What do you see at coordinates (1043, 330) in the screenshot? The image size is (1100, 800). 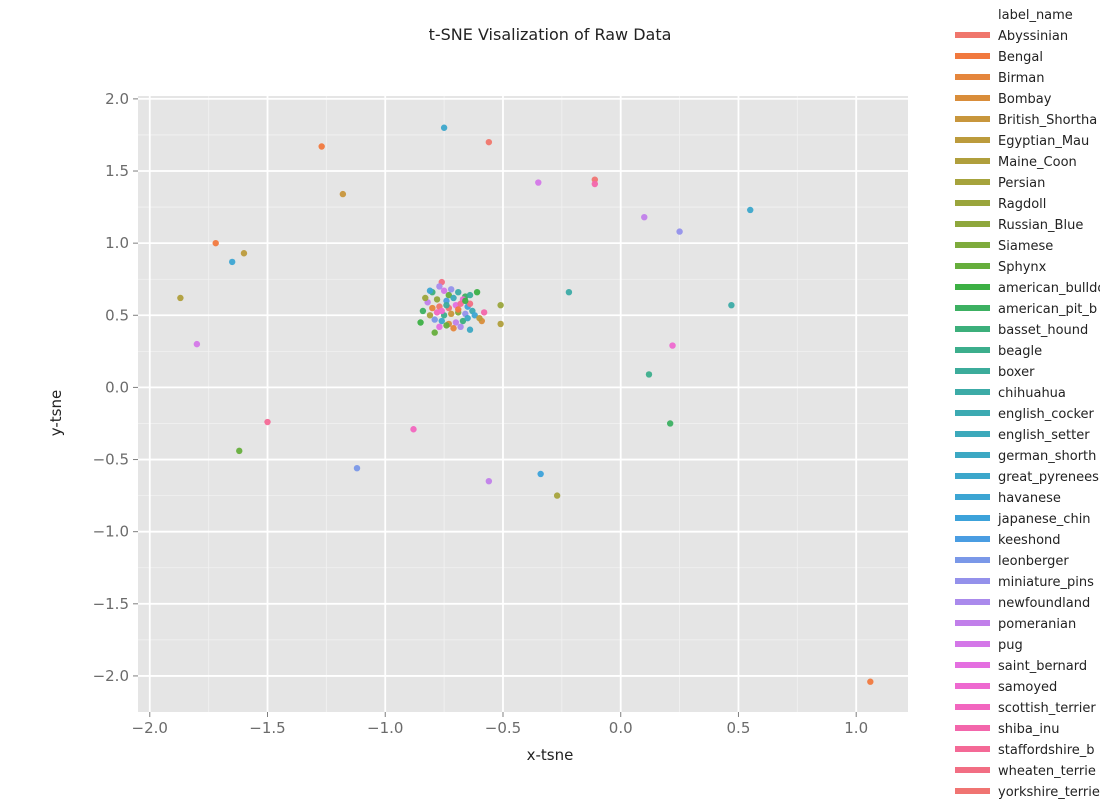 I see `legend-label: basset_hound` at bounding box center [1043, 330].